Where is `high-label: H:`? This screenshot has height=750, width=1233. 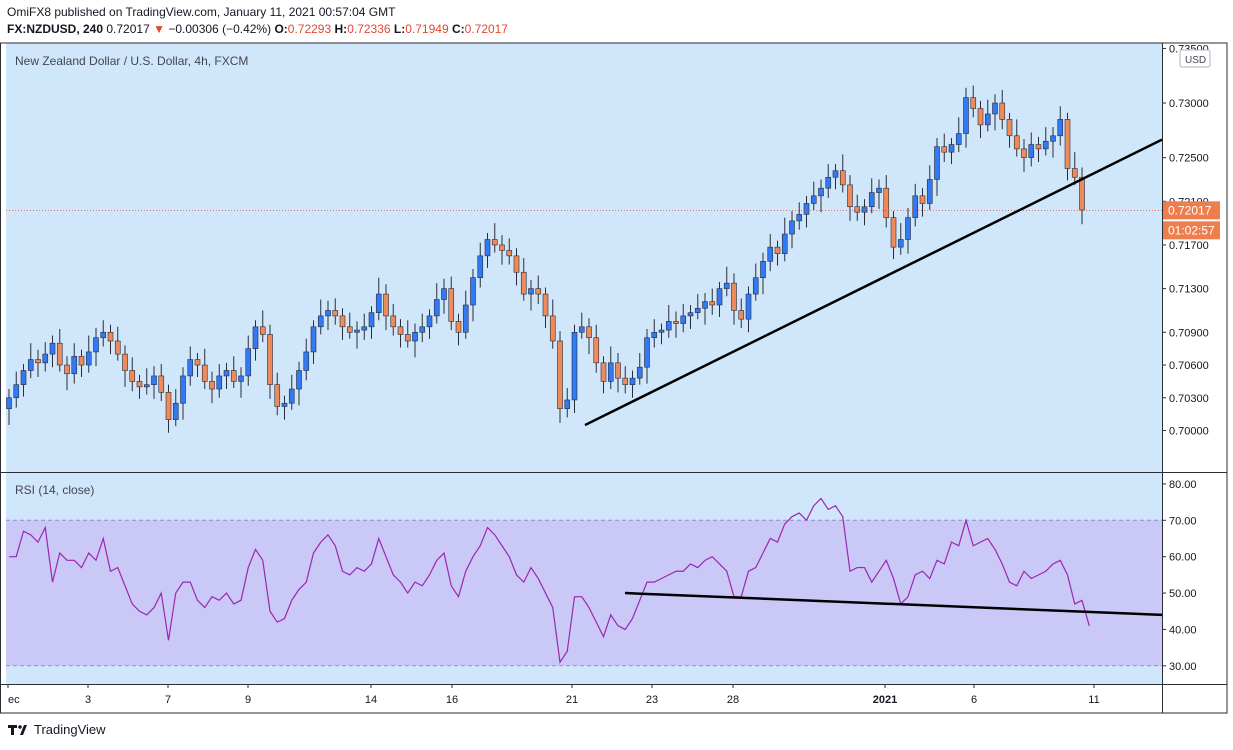 high-label: H: is located at coordinates (341, 29).